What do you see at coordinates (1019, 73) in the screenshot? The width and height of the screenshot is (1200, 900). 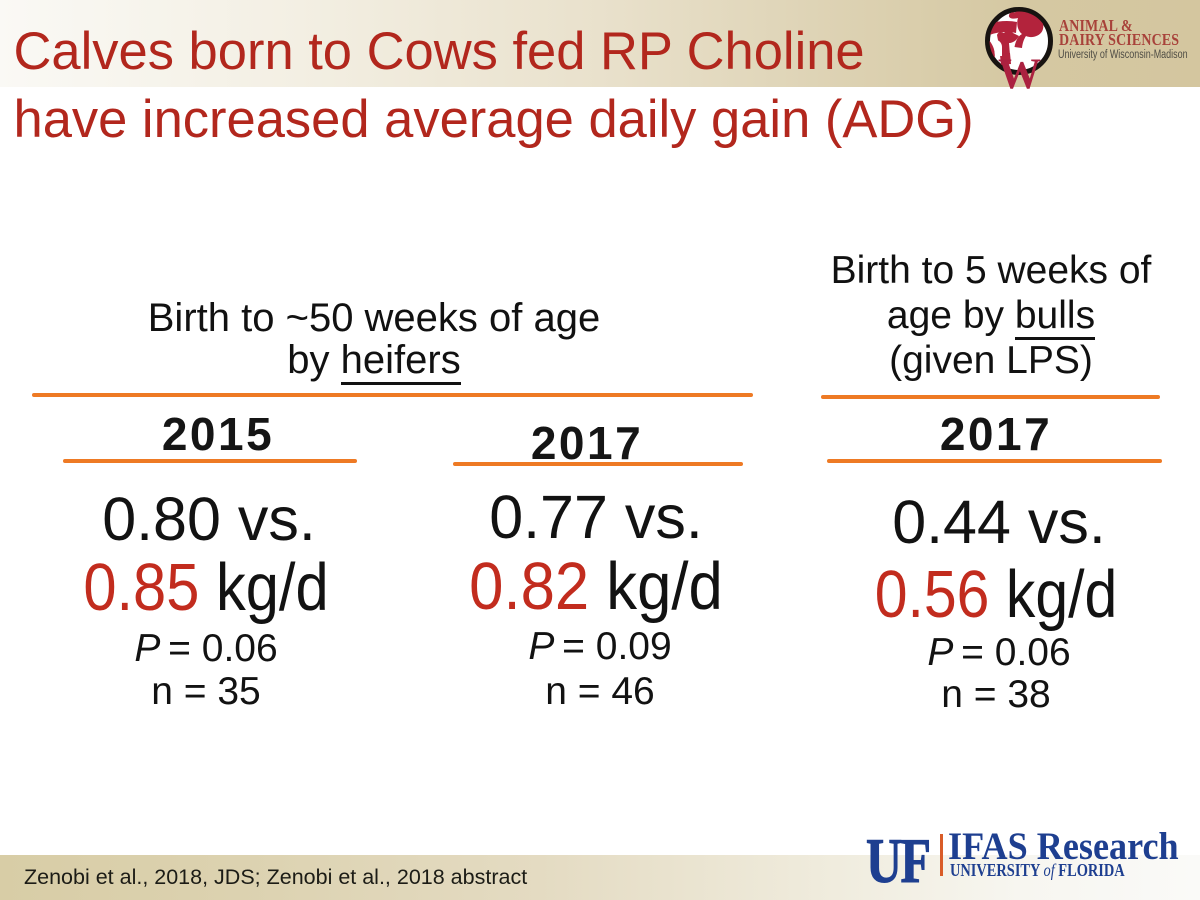 I see `svg-text: W` at bounding box center [1019, 73].